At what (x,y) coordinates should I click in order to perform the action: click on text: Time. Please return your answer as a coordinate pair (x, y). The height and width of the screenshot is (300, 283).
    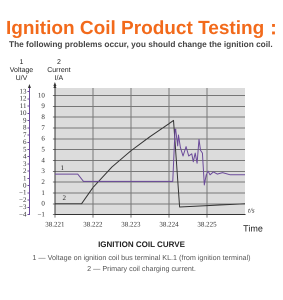
    Looking at the image, I should click on (253, 229).